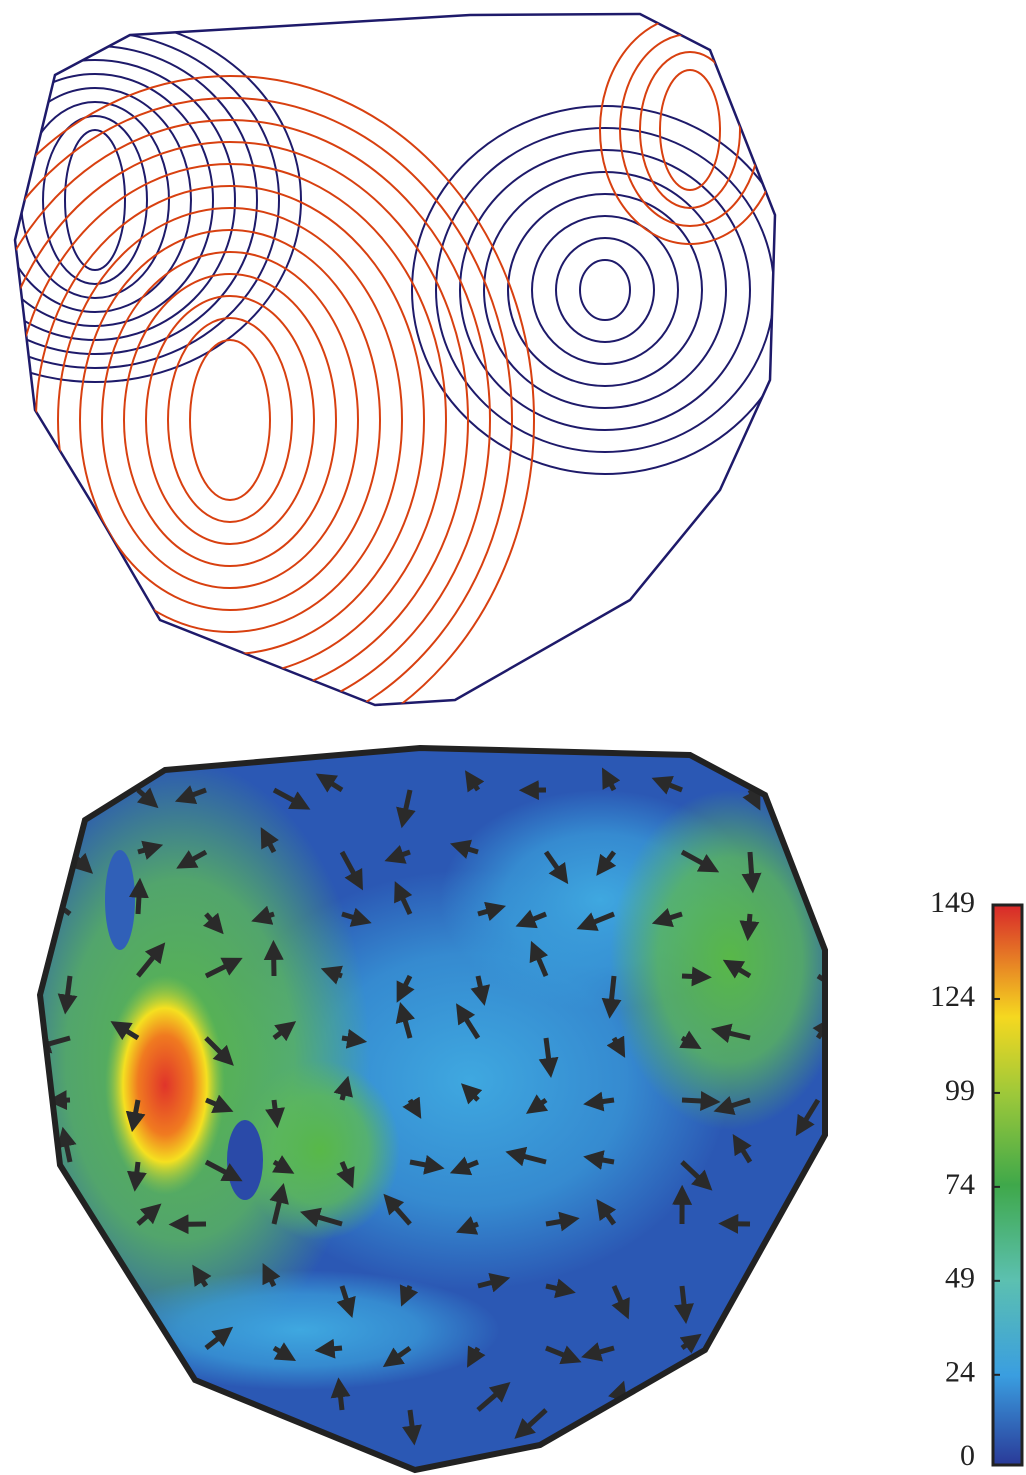 This screenshot has height=1475, width=1026. What do you see at coordinates (952, 902) in the screenshot?
I see `colorbar-tick-label: 149` at bounding box center [952, 902].